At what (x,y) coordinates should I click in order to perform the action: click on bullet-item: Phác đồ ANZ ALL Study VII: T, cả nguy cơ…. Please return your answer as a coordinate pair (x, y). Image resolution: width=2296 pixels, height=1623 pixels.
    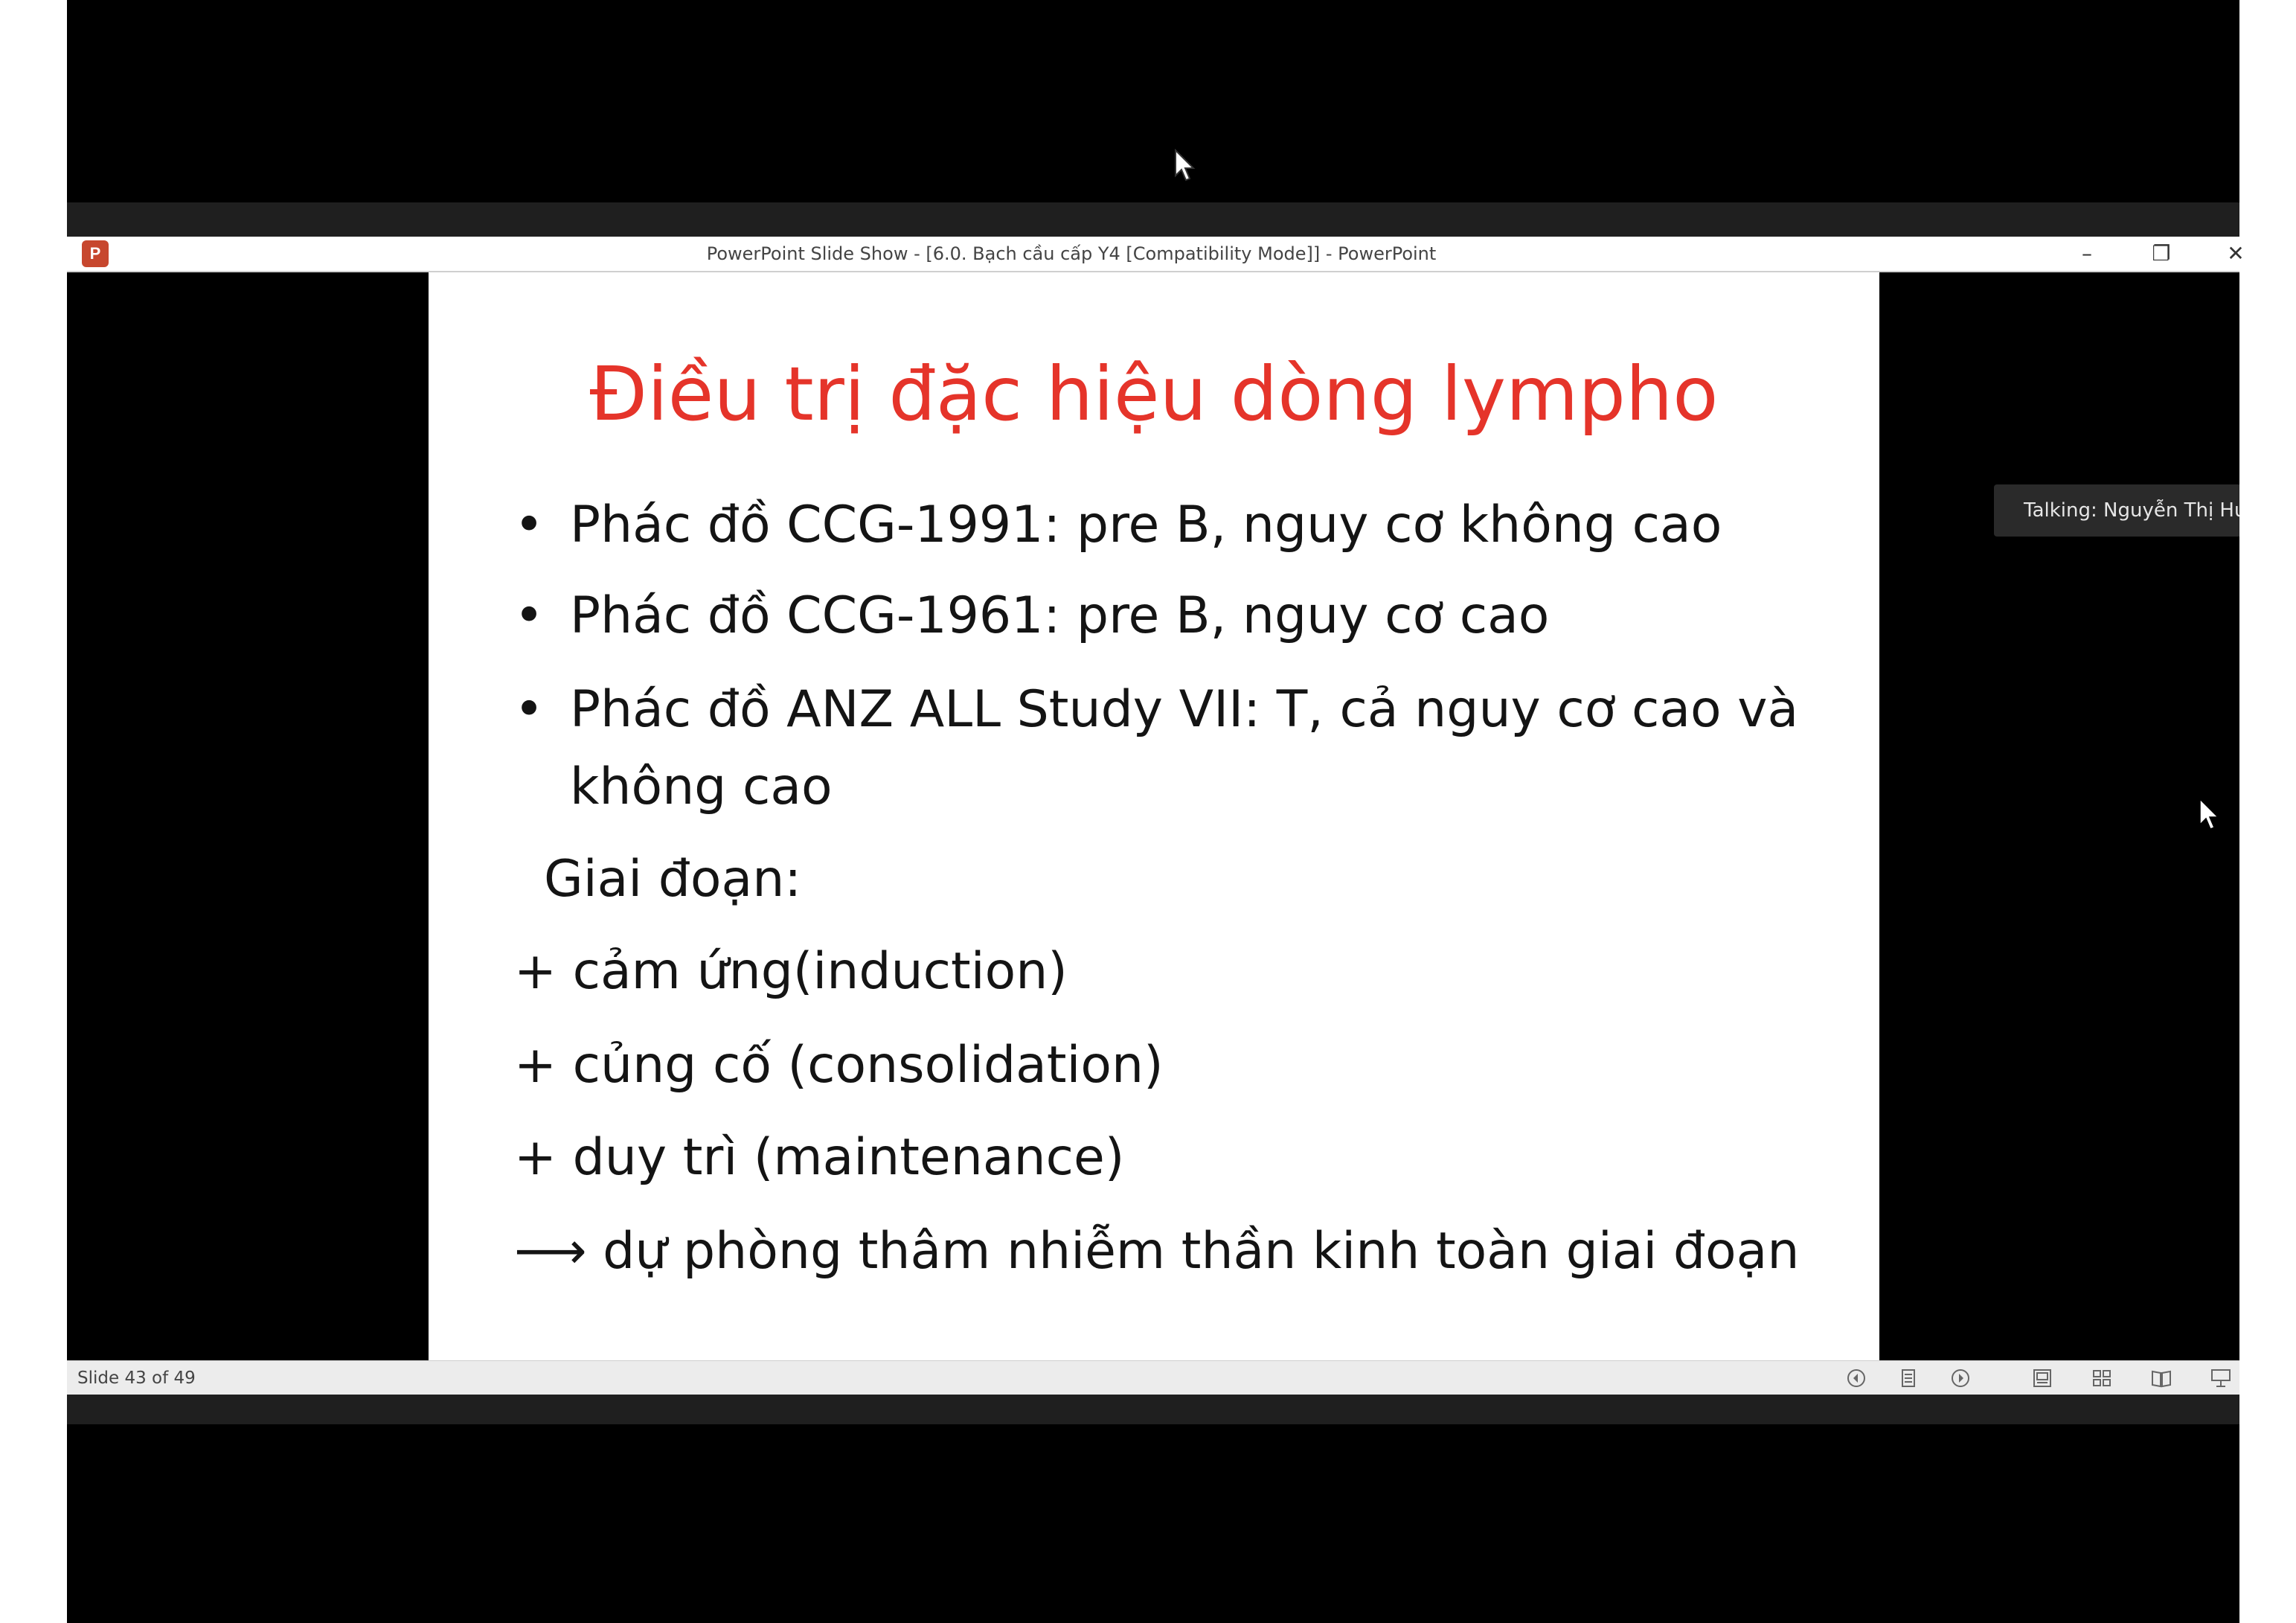
    Looking at the image, I should click on (1184, 709).